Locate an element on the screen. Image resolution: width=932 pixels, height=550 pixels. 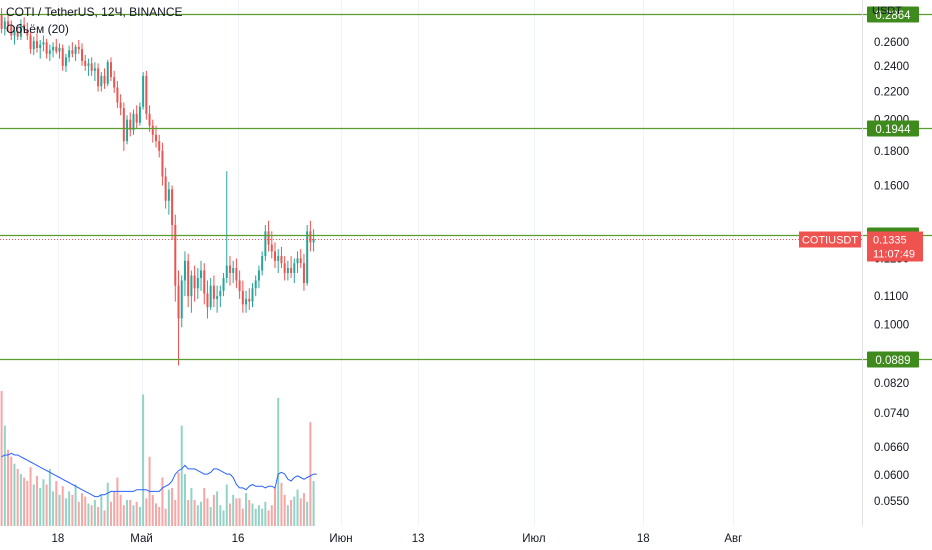
symbol-title: COTI / TetherUS, 12Ч, BINANCE is located at coordinates (94, 12).